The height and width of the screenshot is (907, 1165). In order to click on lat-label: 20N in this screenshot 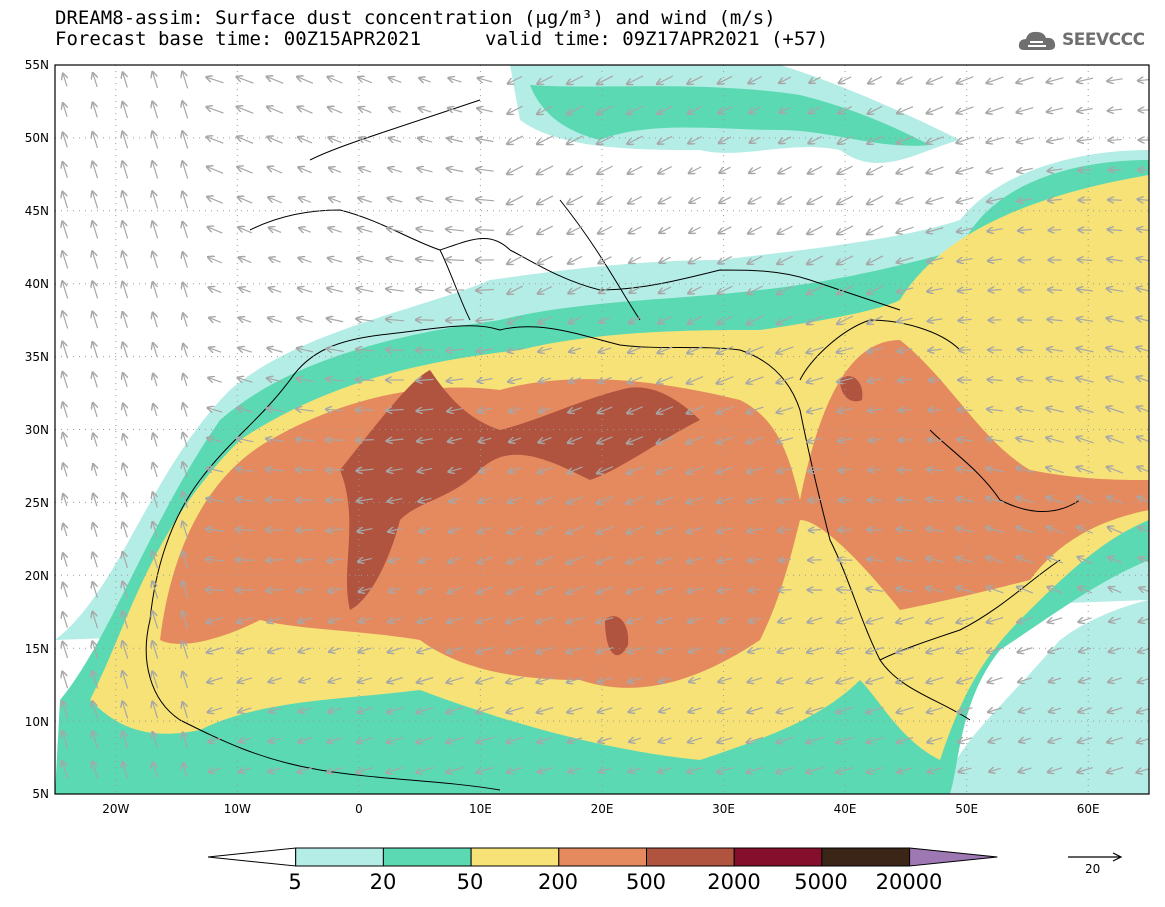, I will do `click(37, 576)`.